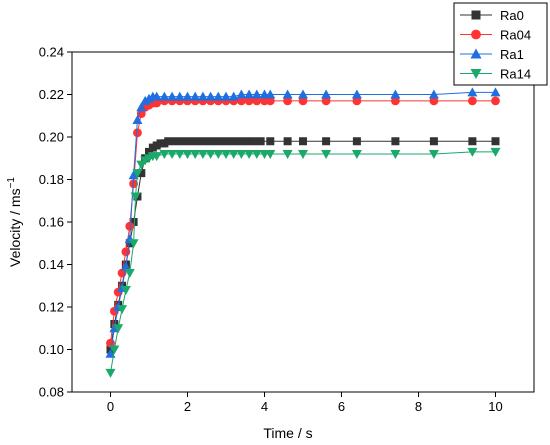  What do you see at coordinates (287, 433) in the screenshot?
I see `x-axis-label: Time / s` at bounding box center [287, 433].